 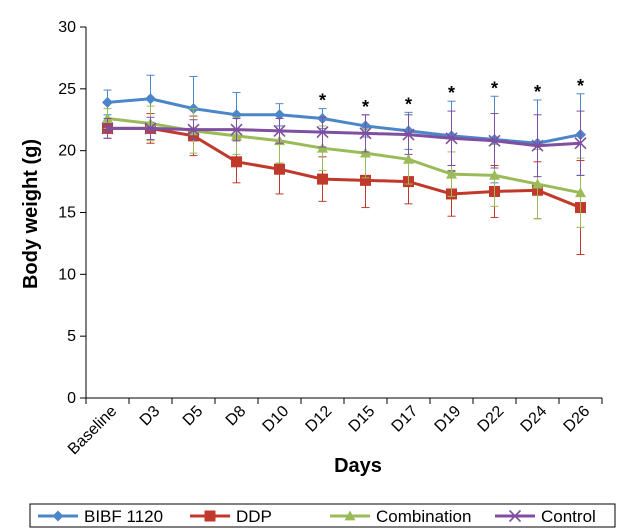 I want to click on y-tick-label: 15, so click(x=67, y=213).